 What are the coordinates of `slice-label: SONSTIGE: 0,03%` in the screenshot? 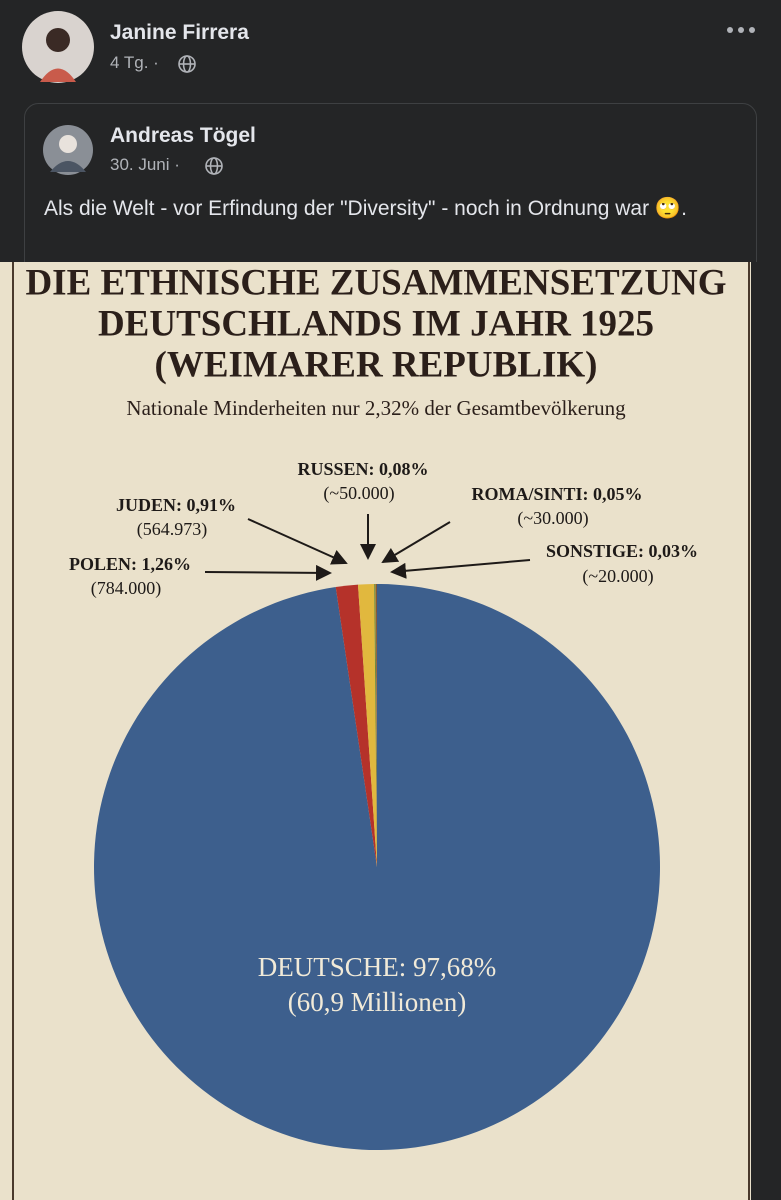 It's located at (622, 551).